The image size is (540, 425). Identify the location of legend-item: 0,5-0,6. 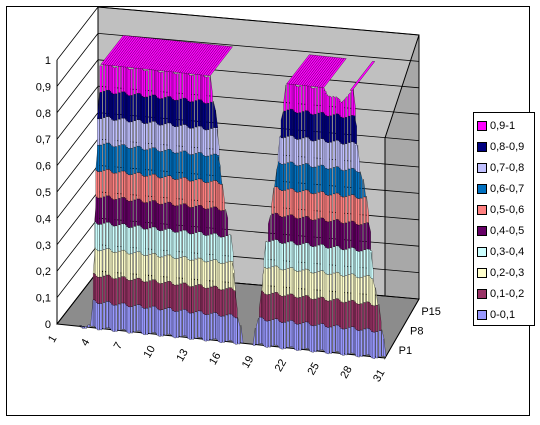
(505, 209).